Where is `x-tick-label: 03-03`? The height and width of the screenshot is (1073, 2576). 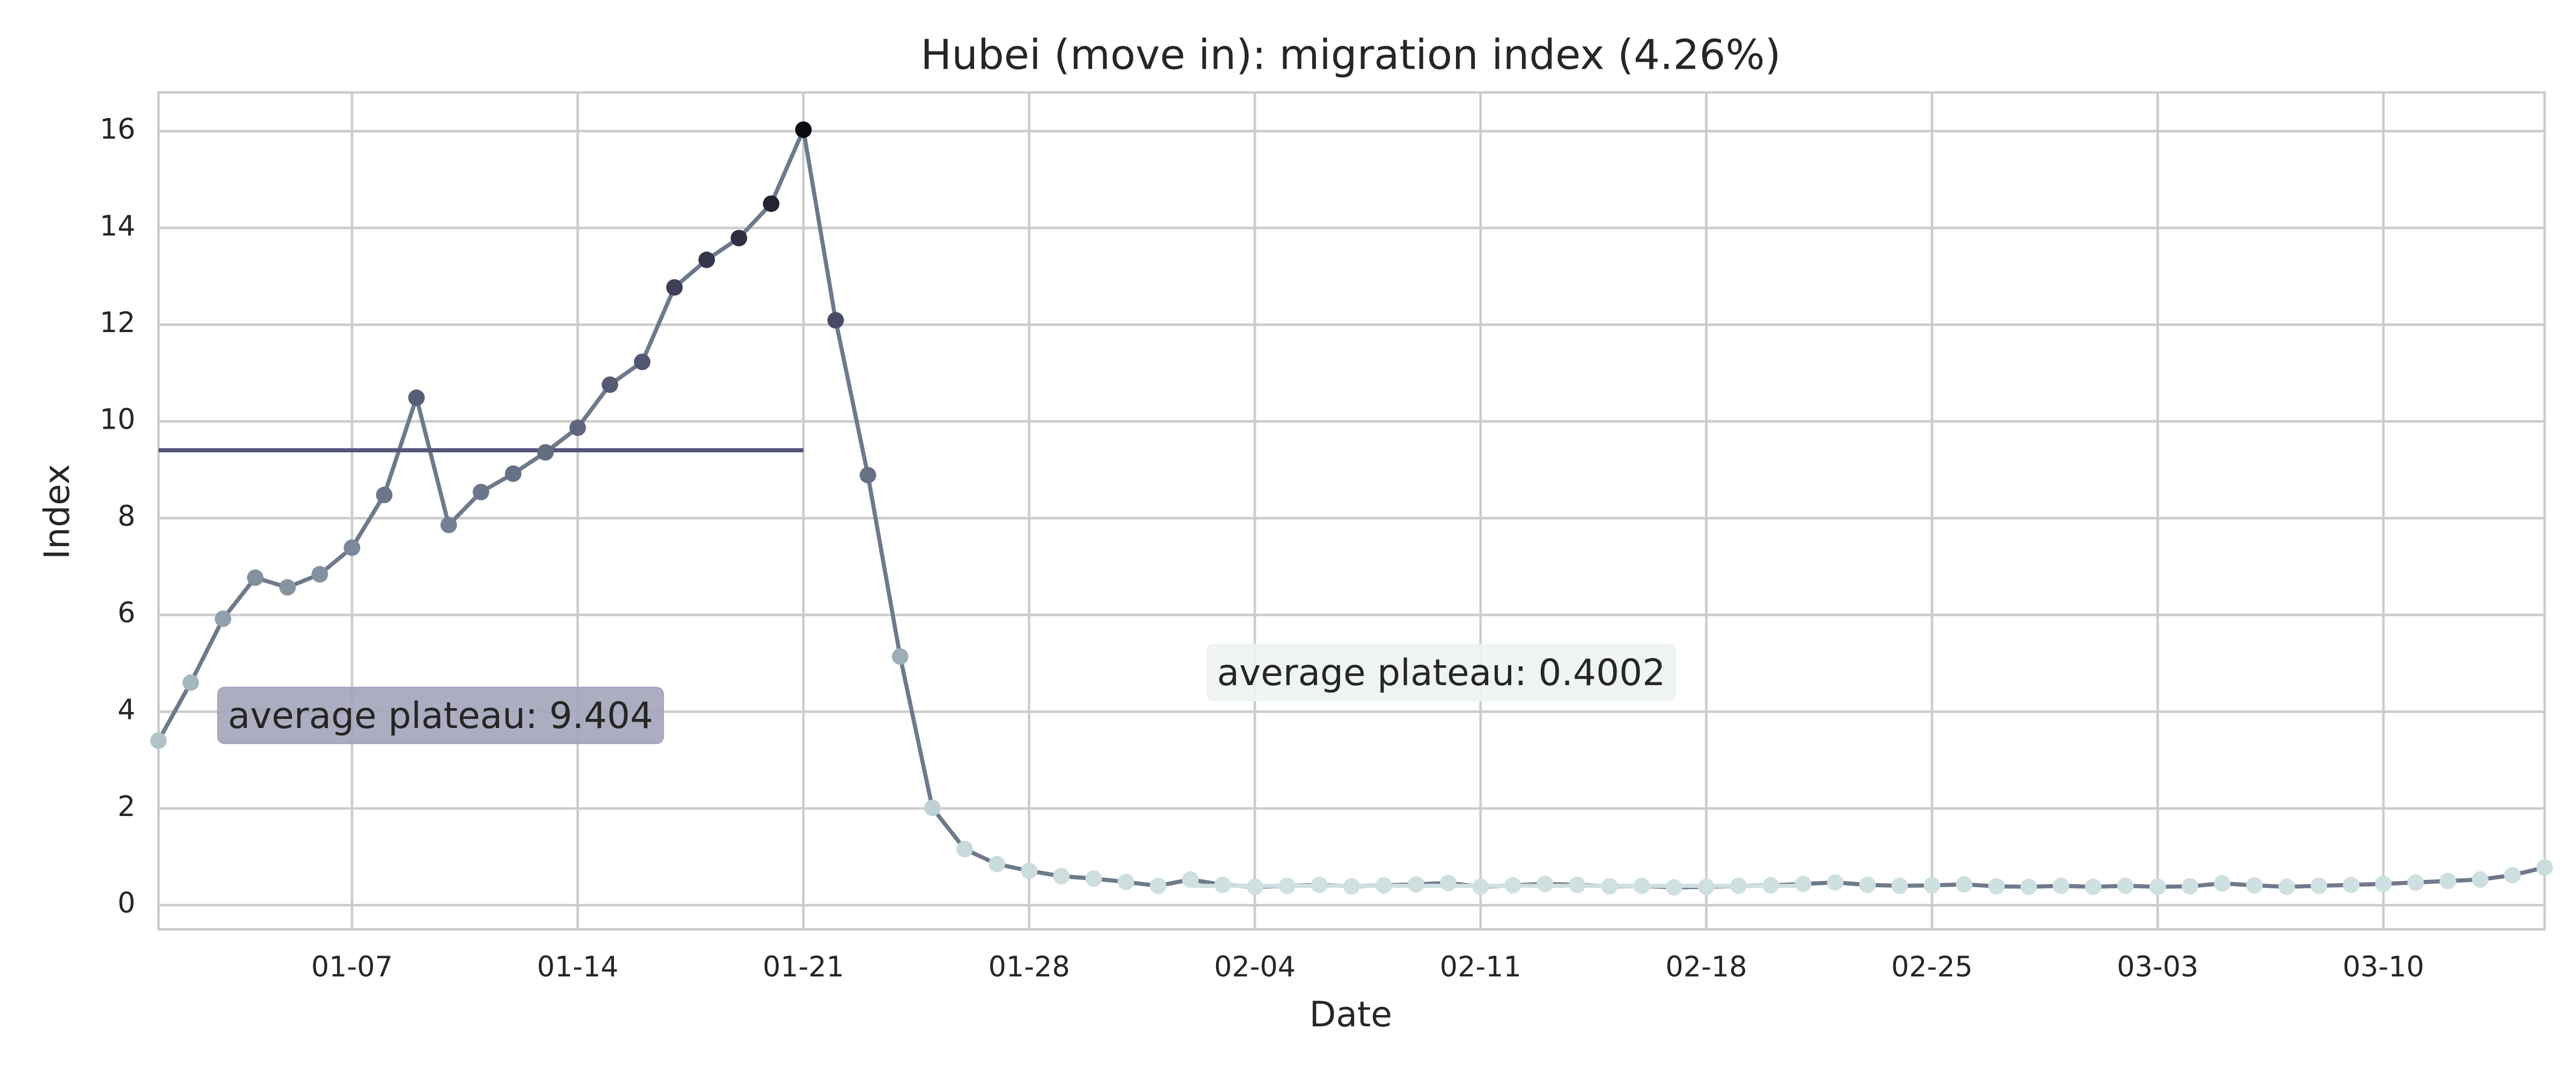
x-tick-label: 03-03 is located at coordinates (2158, 967).